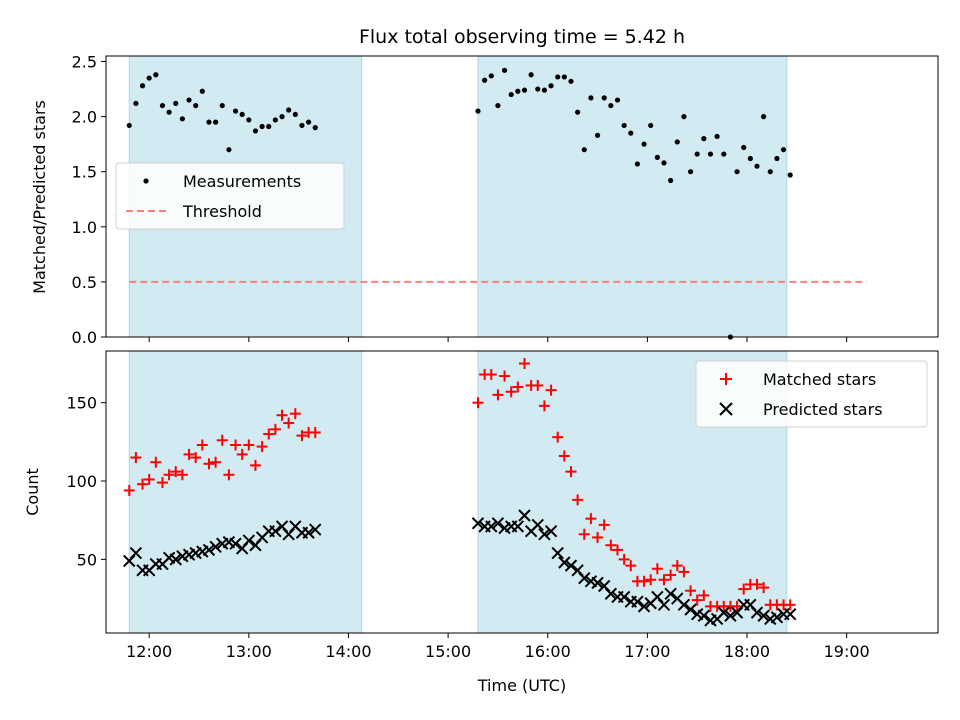  What do you see at coordinates (81, 403) in the screenshot?
I see `y-tick-label: 150` at bounding box center [81, 403].